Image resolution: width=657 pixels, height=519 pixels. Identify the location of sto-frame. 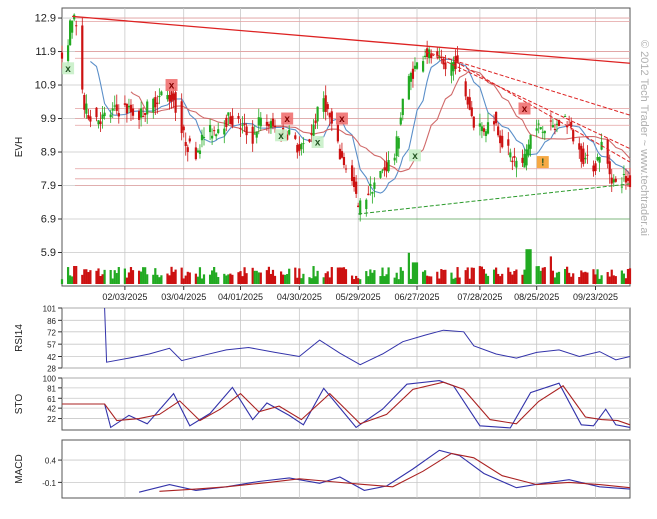
(346, 404).